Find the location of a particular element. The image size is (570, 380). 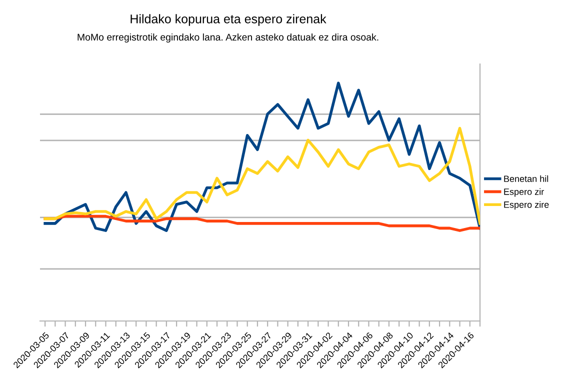

chart-title: Hildako kopurua eta espero zirenak is located at coordinates (228, 20).